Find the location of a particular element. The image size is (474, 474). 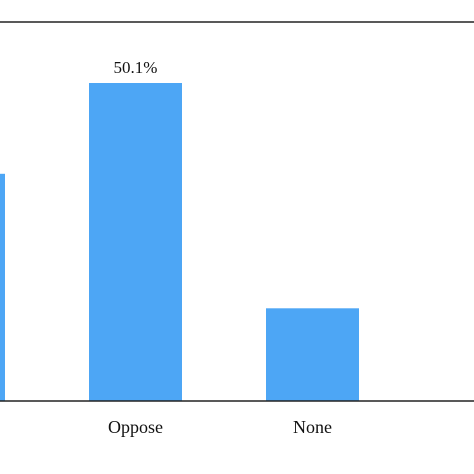

bar-none is located at coordinates (312, 354).